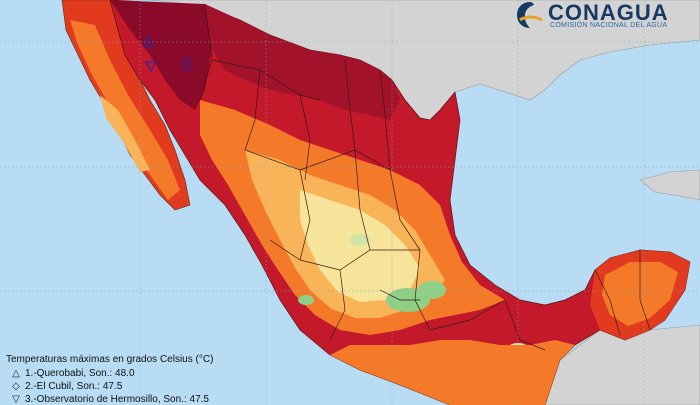  Describe the element at coordinates (125, 133) in the screenshot. I see `baja-mild-zone` at that location.